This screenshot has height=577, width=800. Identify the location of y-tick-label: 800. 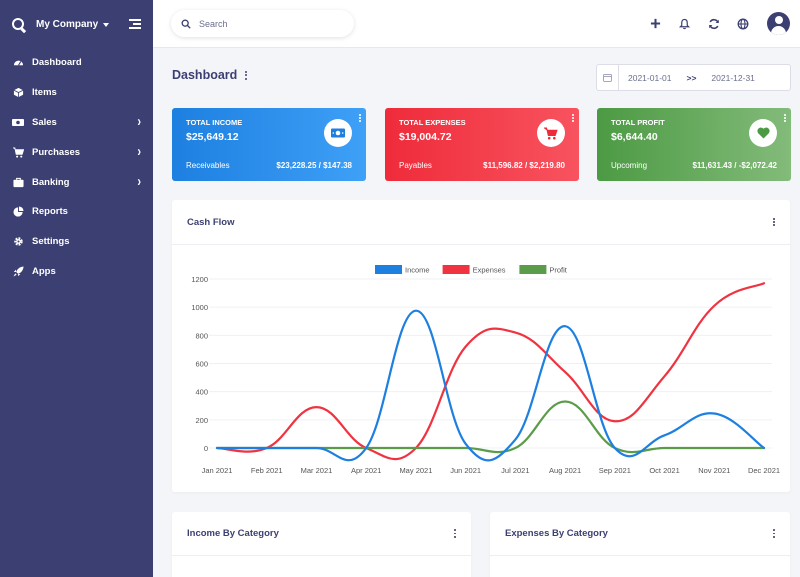
(201, 335).